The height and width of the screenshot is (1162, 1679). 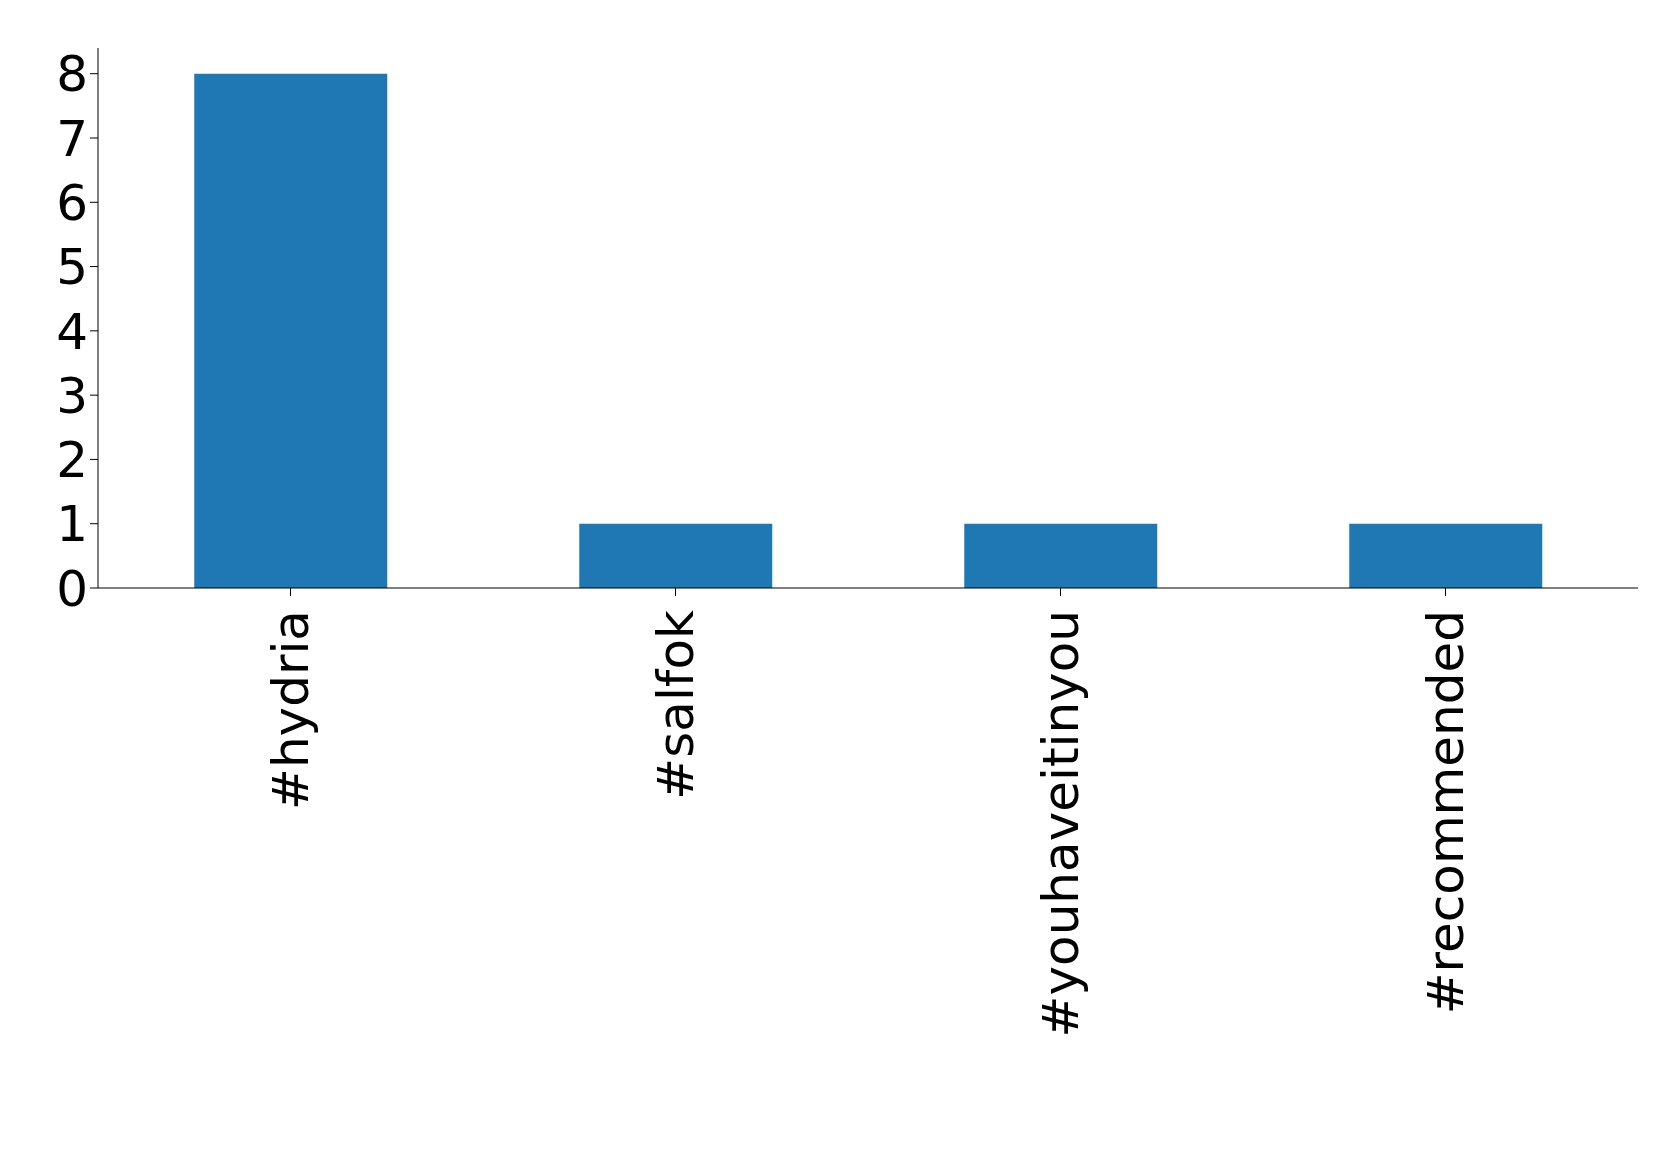 I want to click on y-tick-label: 5, so click(x=72, y=267).